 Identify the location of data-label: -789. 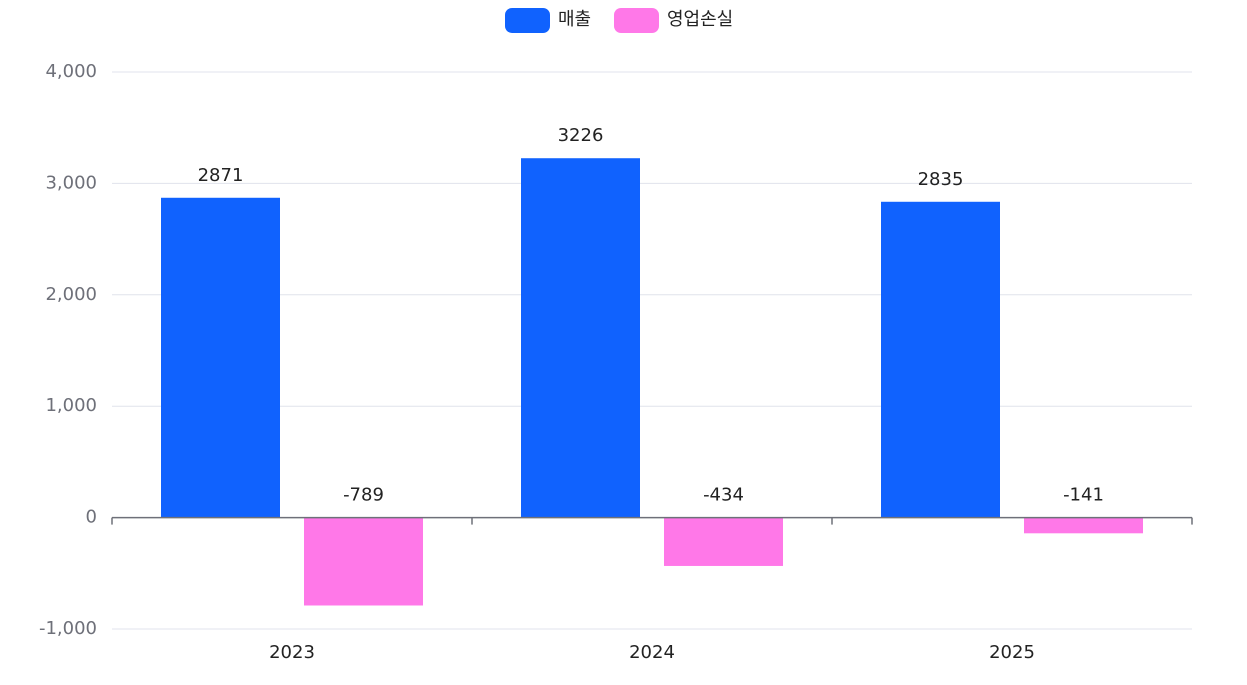
(363, 495).